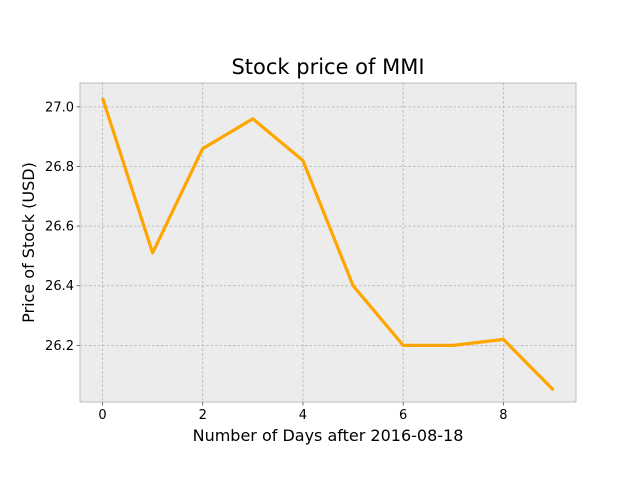 This screenshot has height=480, width=640. I want to click on x-tick-label: 0, so click(102, 415).